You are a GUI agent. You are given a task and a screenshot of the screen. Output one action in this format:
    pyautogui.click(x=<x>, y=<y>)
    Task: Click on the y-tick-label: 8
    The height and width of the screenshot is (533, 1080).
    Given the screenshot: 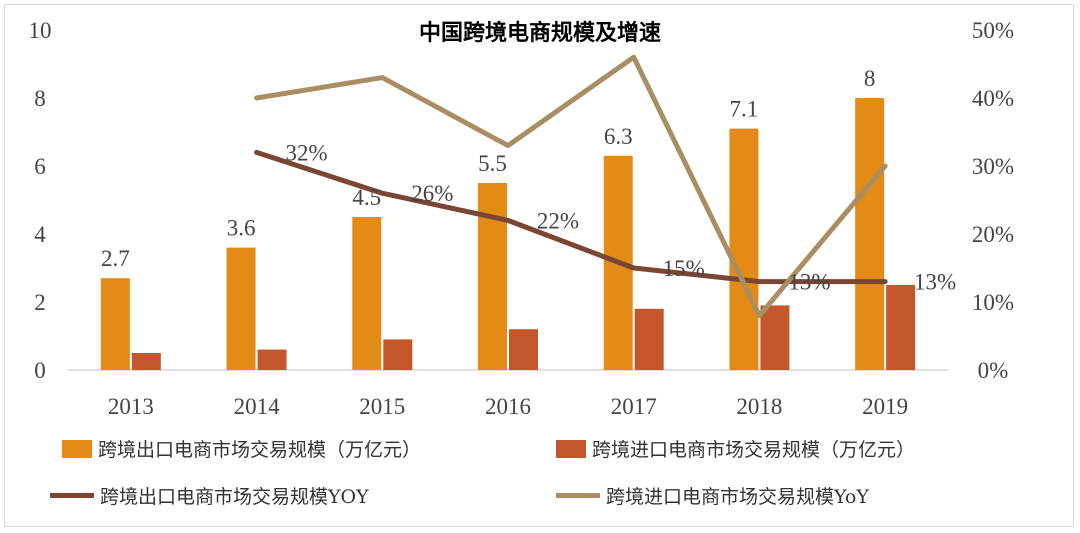 What is the action you would take?
    pyautogui.click(x=40, y=98)
    